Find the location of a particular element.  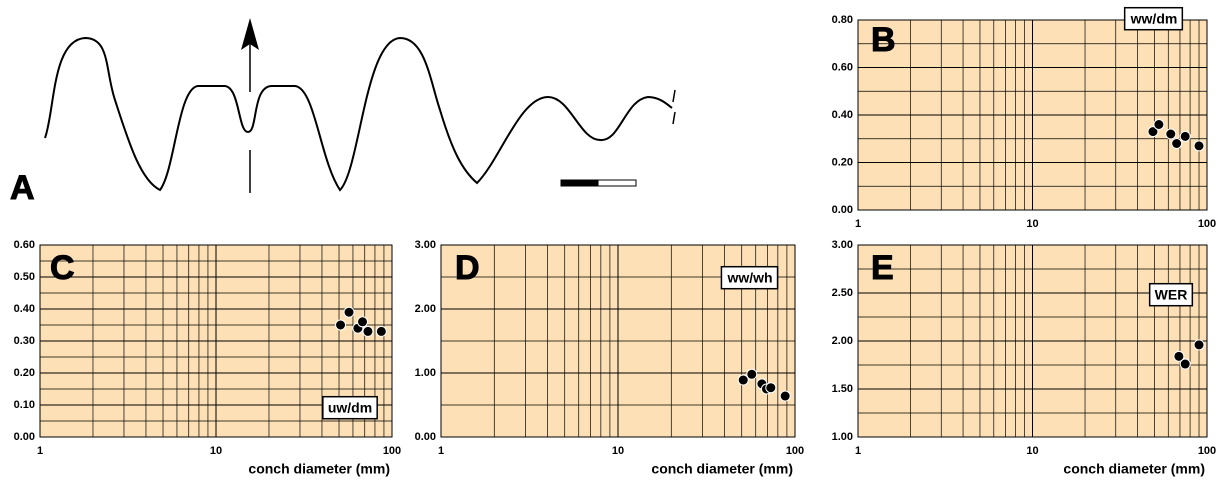

chart-label: uw/dm is located at coordinates (350, 408).